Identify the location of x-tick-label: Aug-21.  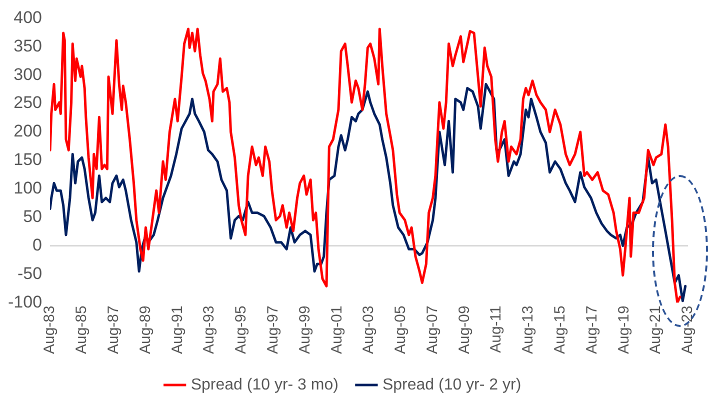
(655, 330).